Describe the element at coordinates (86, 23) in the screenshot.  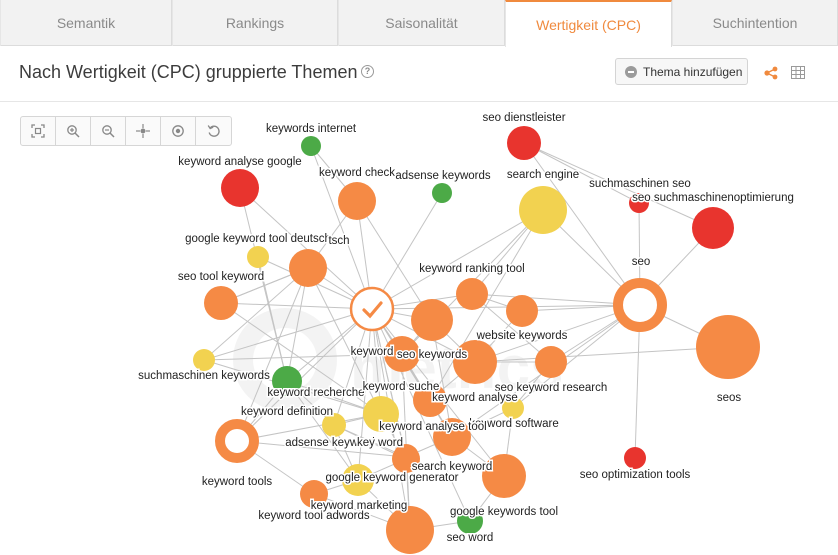
I see `tab-semantik: Semantik` at that location.